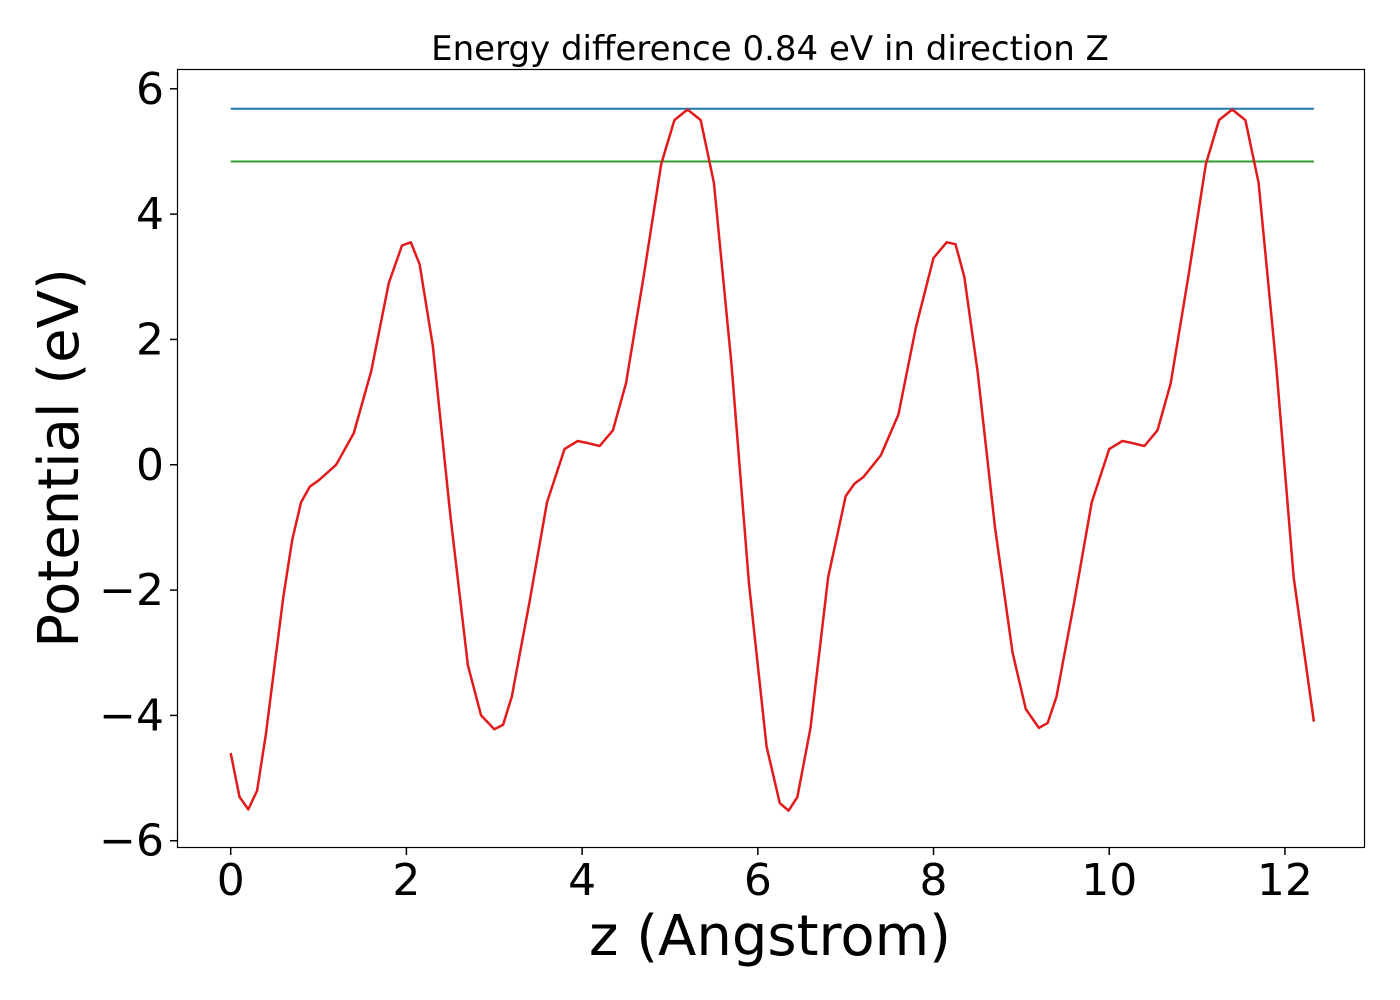 Image resolution: width=1400 pixels, height=1000 pixels. I want to click on y-tick-label: 0, so click(150, 465).